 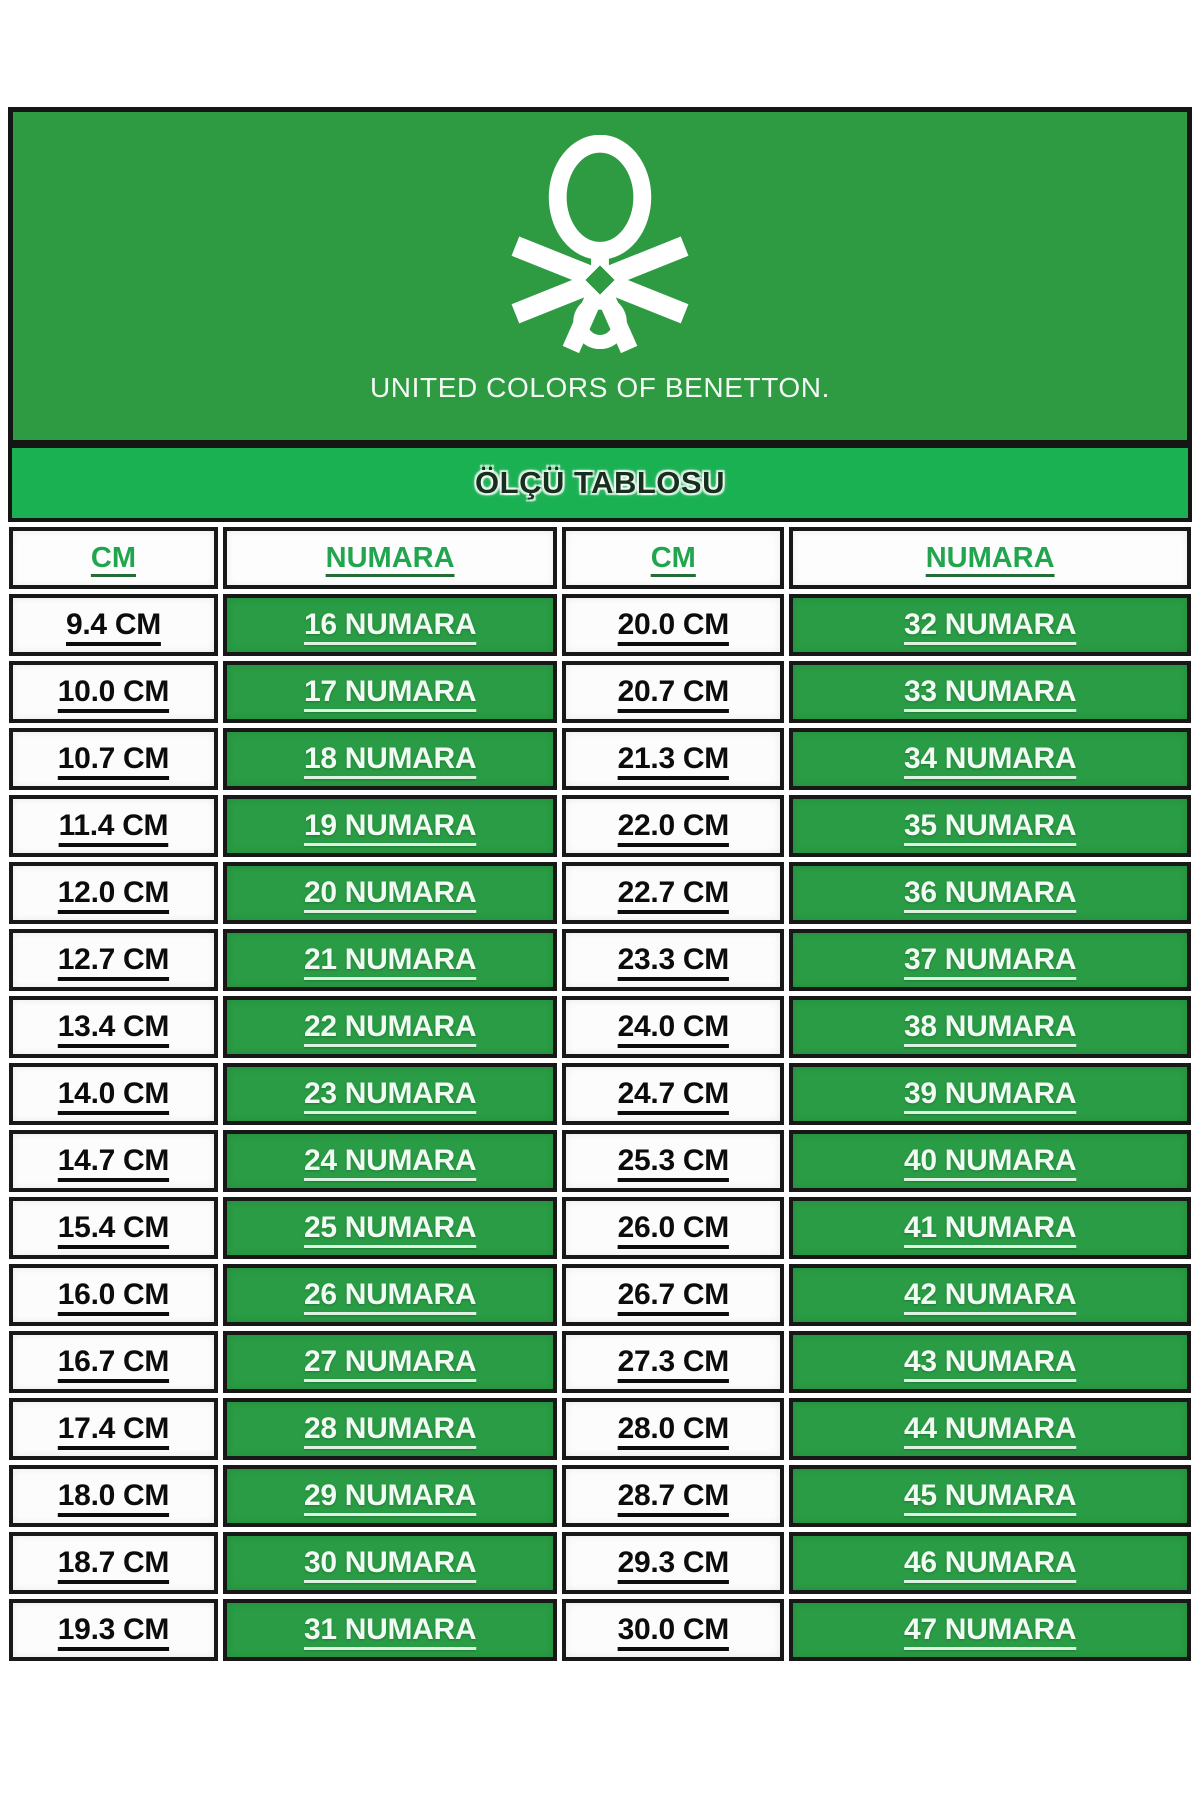 What do you see at coordinates (390, 893) in the screenshot?
I see `numara-value-cell: 20 NUMARA` at bounding box center [390, 893].